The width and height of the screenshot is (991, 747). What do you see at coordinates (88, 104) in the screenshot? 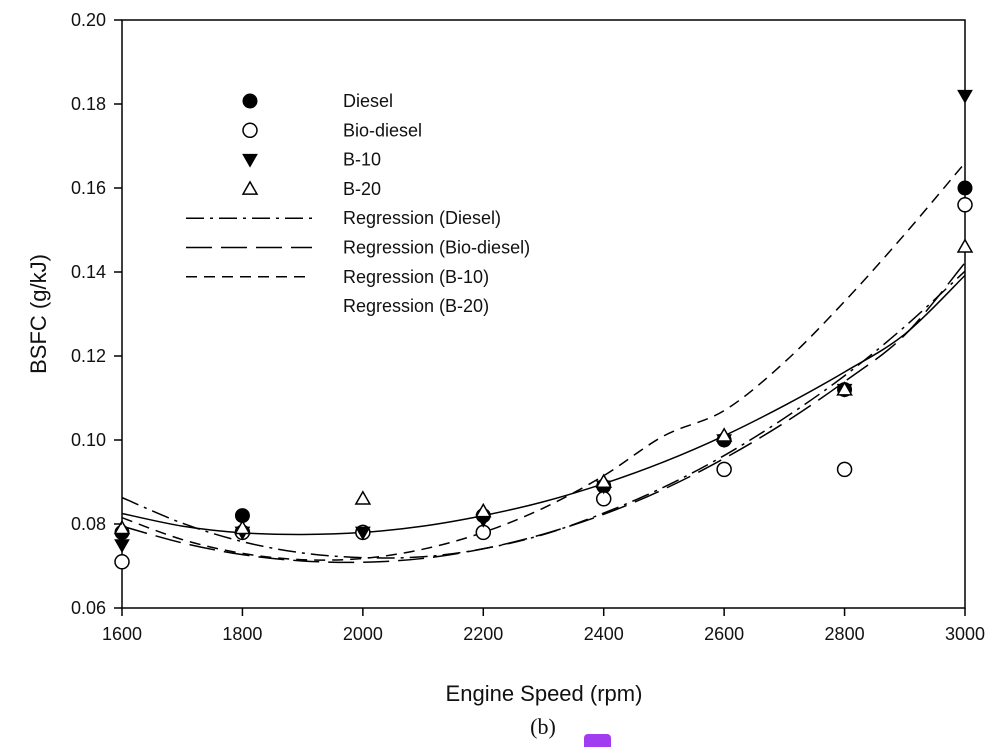
I see `y-tick-label: 0.18` at bounding box center [88, 104].